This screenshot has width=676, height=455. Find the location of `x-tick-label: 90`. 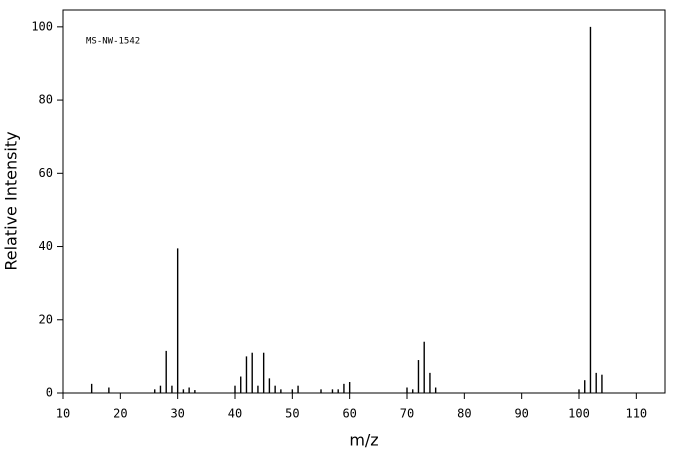

x-tick-label: 90 is located at coordinates (521, 414).